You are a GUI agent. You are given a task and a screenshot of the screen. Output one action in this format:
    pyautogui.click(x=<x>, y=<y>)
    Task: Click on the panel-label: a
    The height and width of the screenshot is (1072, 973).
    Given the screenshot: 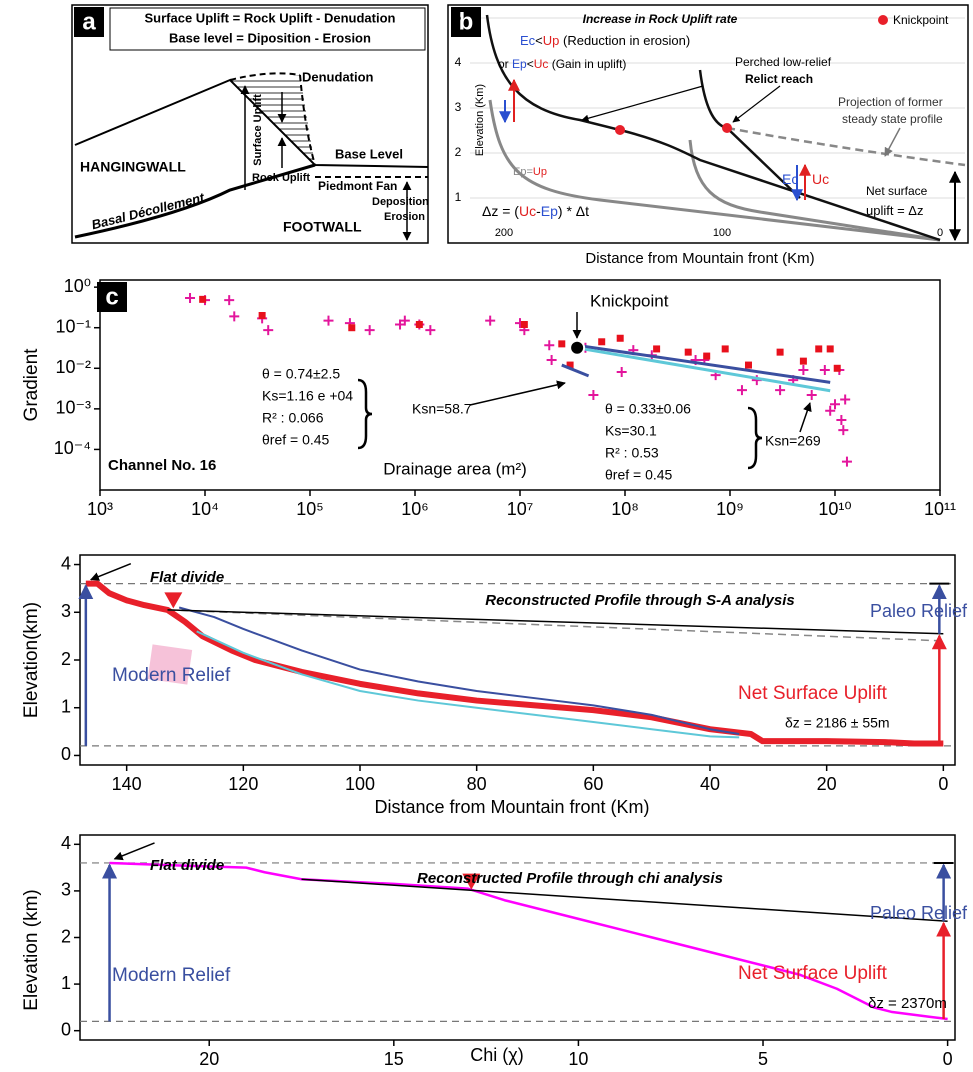 What is the action you would take?
    pyautogui.click(x=89, y=21)
    